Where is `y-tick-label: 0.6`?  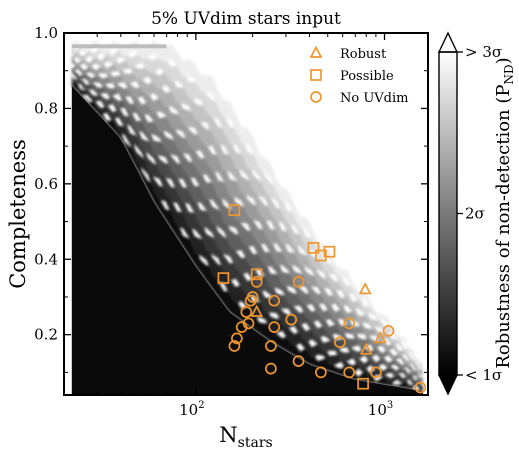
y-tick-label: 0.6 is located at coordinates (46, 184).